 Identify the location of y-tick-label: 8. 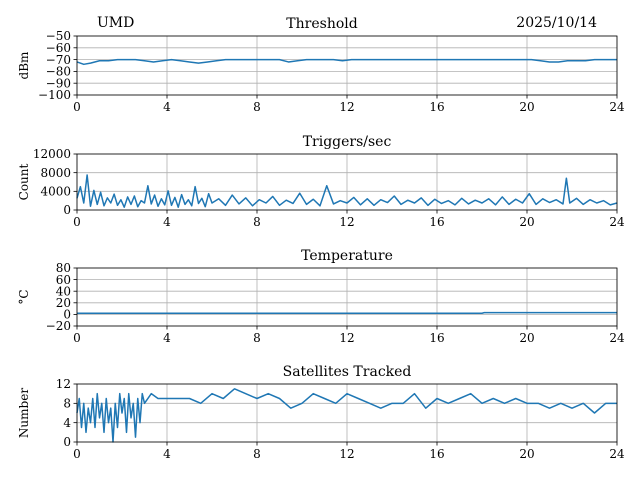
(67, 404).